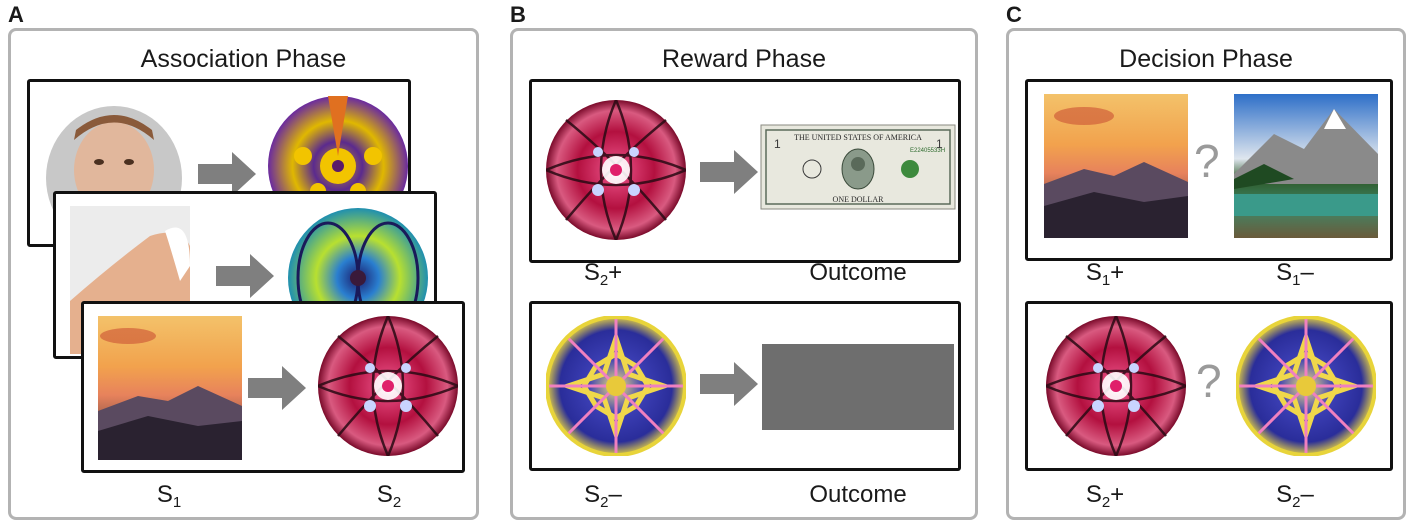 This screenshot has width=1412, height=526. I want to click on panel-letter-c: C, so click(1014, 14).